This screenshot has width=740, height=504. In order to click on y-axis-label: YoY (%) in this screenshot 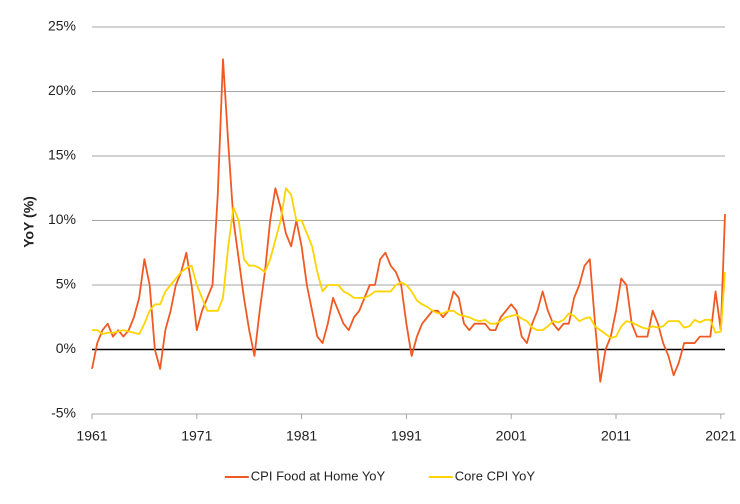, I will do `click(29, 222)`.